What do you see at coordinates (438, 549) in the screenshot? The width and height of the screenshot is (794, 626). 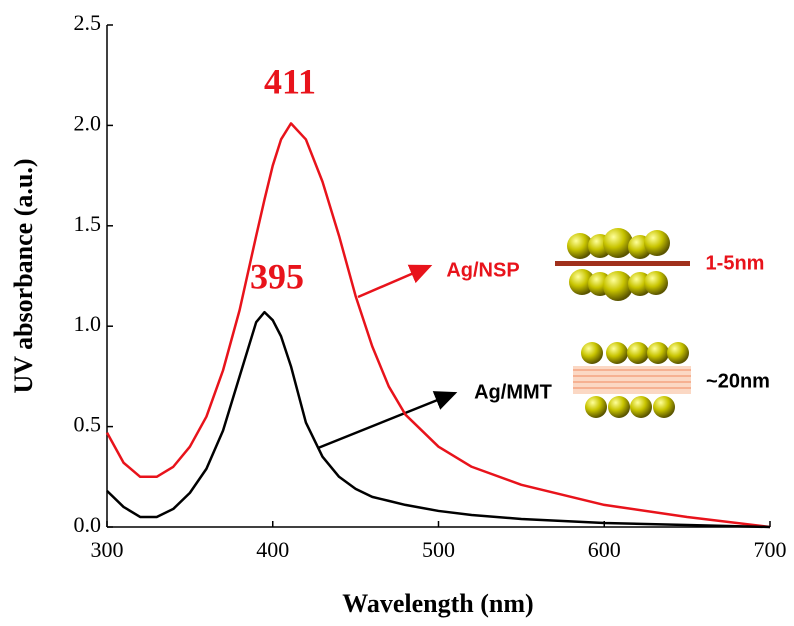 I see `x-tick-label: 500` at bounding box center [438, 549].